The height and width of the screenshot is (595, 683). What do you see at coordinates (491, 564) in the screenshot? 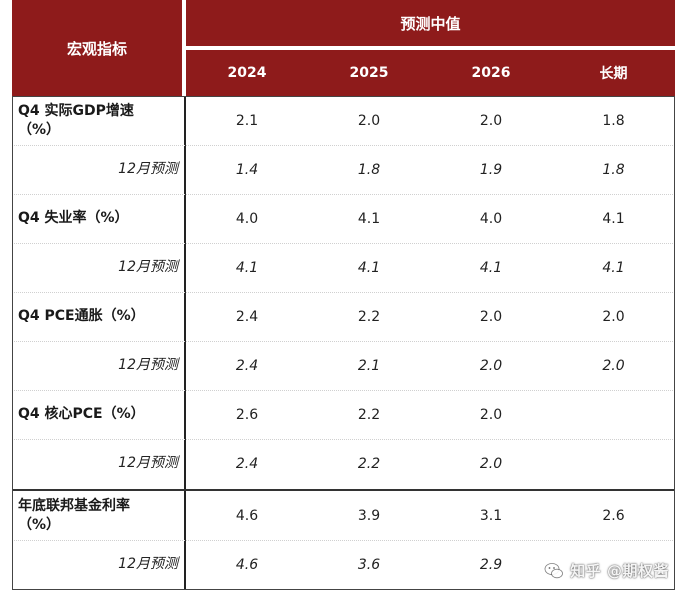
I see `cell-value: 2.9` at bounding box center [491, 564].